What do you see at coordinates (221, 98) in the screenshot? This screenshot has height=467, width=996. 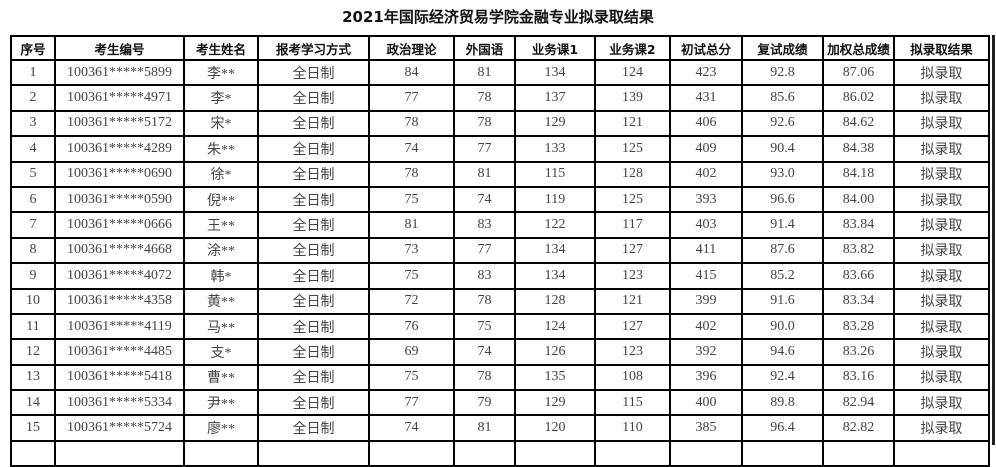 I see `cell-candidate-name: 李*` at bounding box center [221, 98].